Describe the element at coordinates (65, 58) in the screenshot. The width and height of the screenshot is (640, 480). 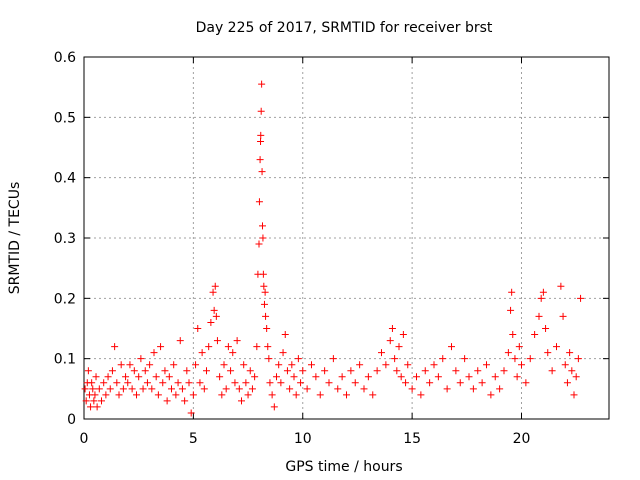
I see `y-tick-label: 0.6` at that location.